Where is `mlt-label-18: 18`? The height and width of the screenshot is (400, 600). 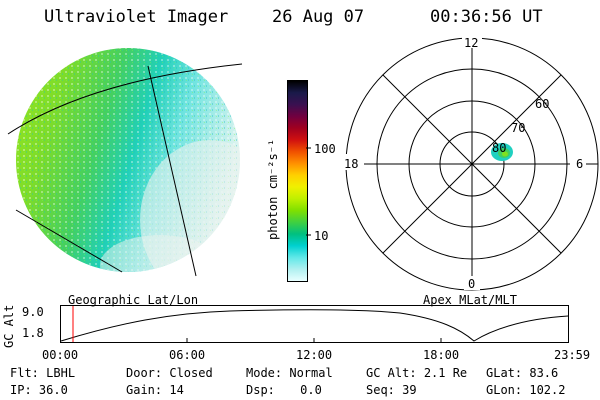 mlt-label-18: 18 is located at coordinates (351, 164).